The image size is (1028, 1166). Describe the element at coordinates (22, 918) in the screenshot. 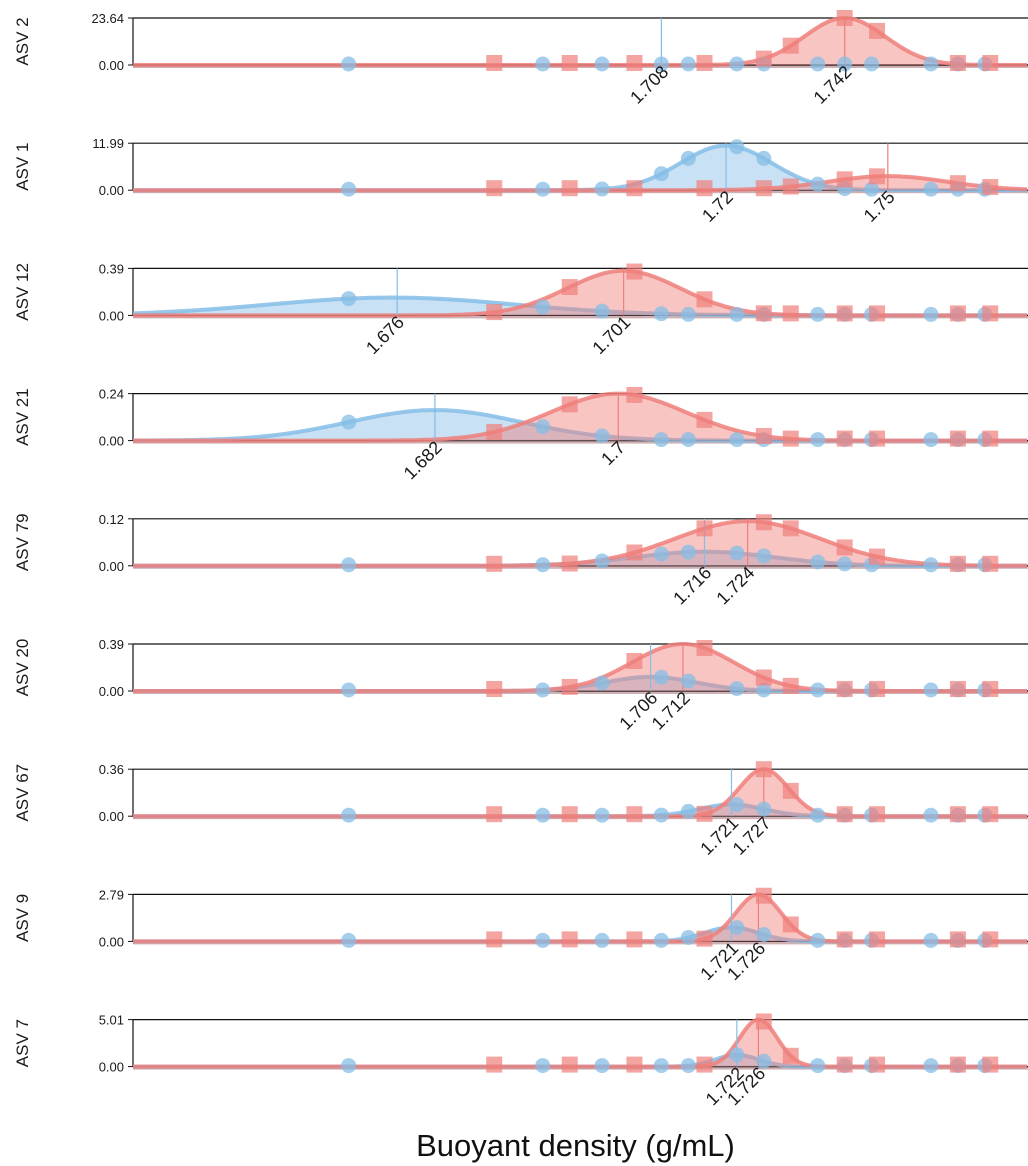

I see `panel-label: ASV 9` at that location.